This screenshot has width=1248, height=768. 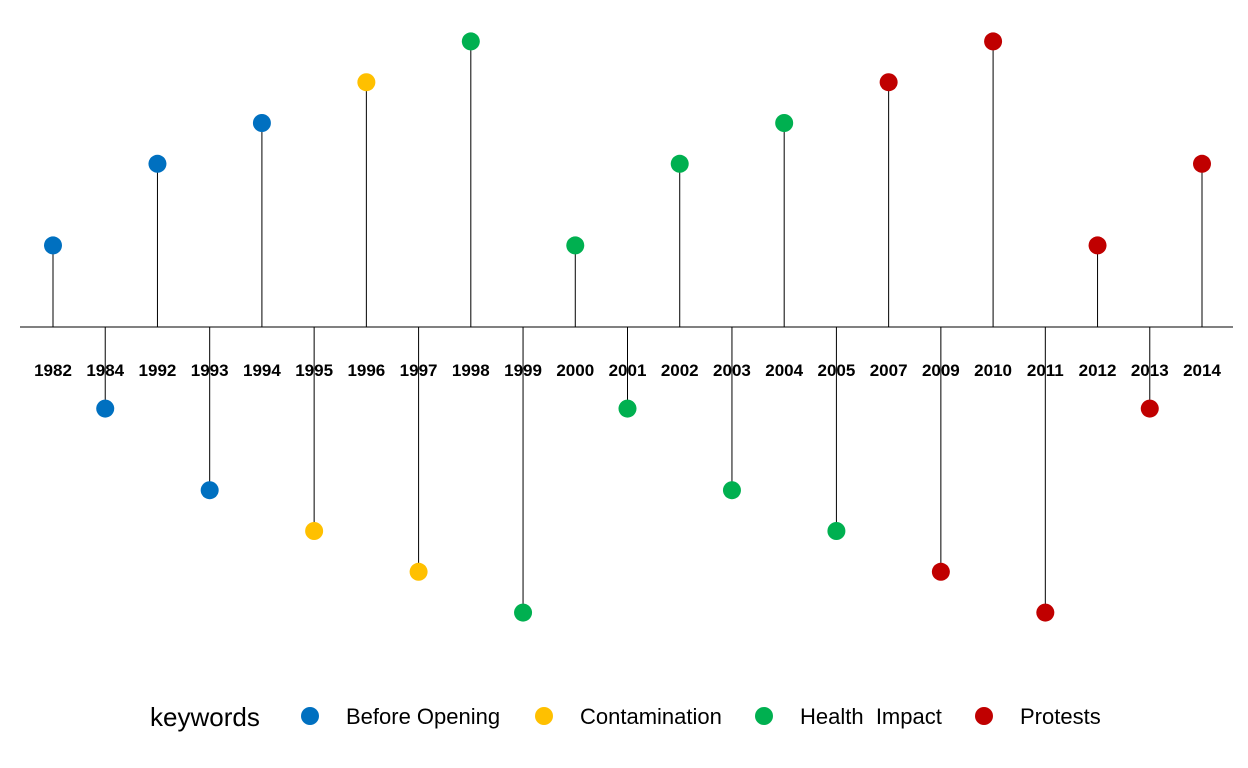 What do you see at coordinates (366, 82) in the screenshot?
I see `event-point-1996` at bounding box center [366, 82].